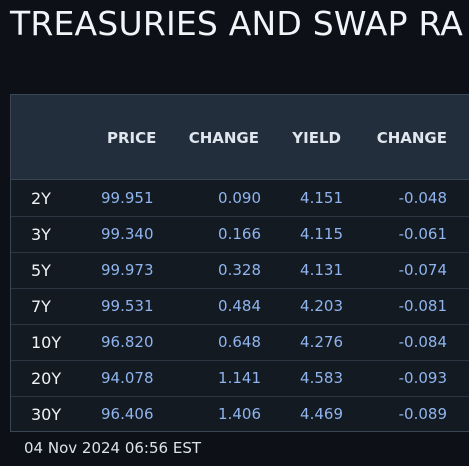 The width and height of the screenshot is (469, 466). I want to click on price-value: 96.406, so click(127, 414).